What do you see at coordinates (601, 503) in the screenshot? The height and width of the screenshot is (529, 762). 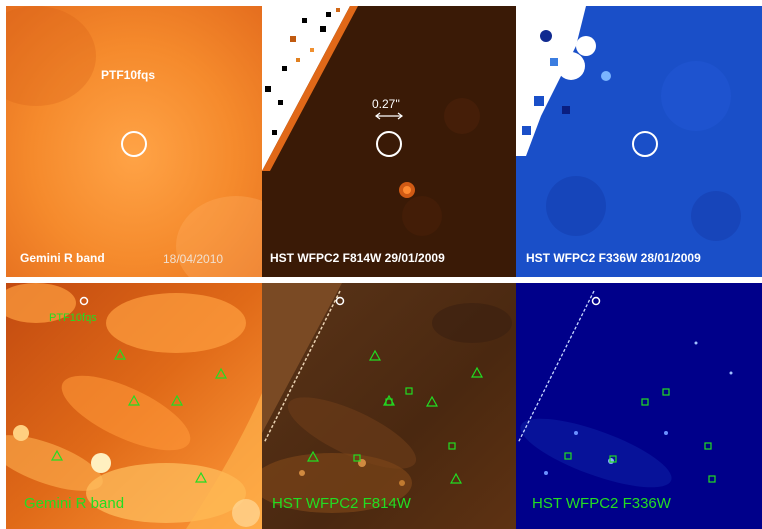 I see `band-label: HST WFPC2 F336W` at bounding box center [601, 503].